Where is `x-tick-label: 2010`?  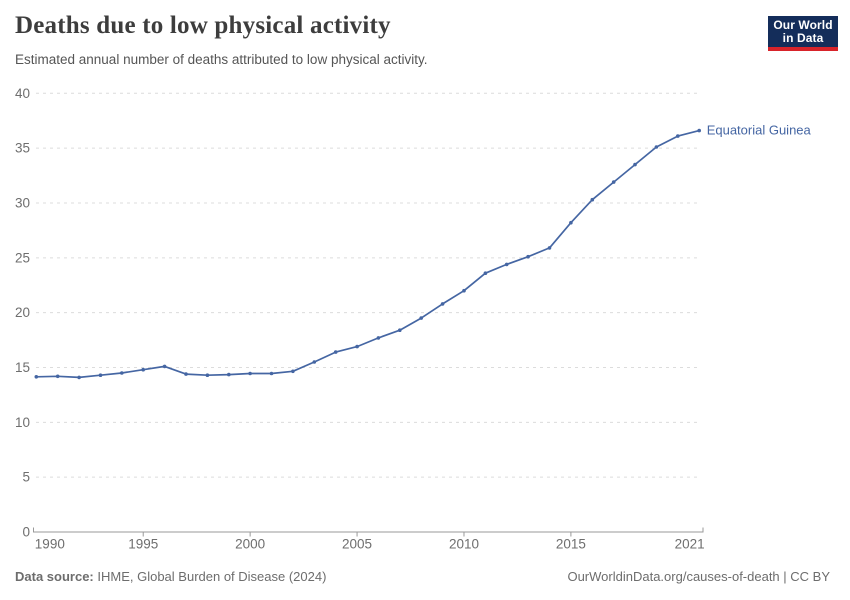
x-tick-label: 2010 is located at coordinates (464, 544).